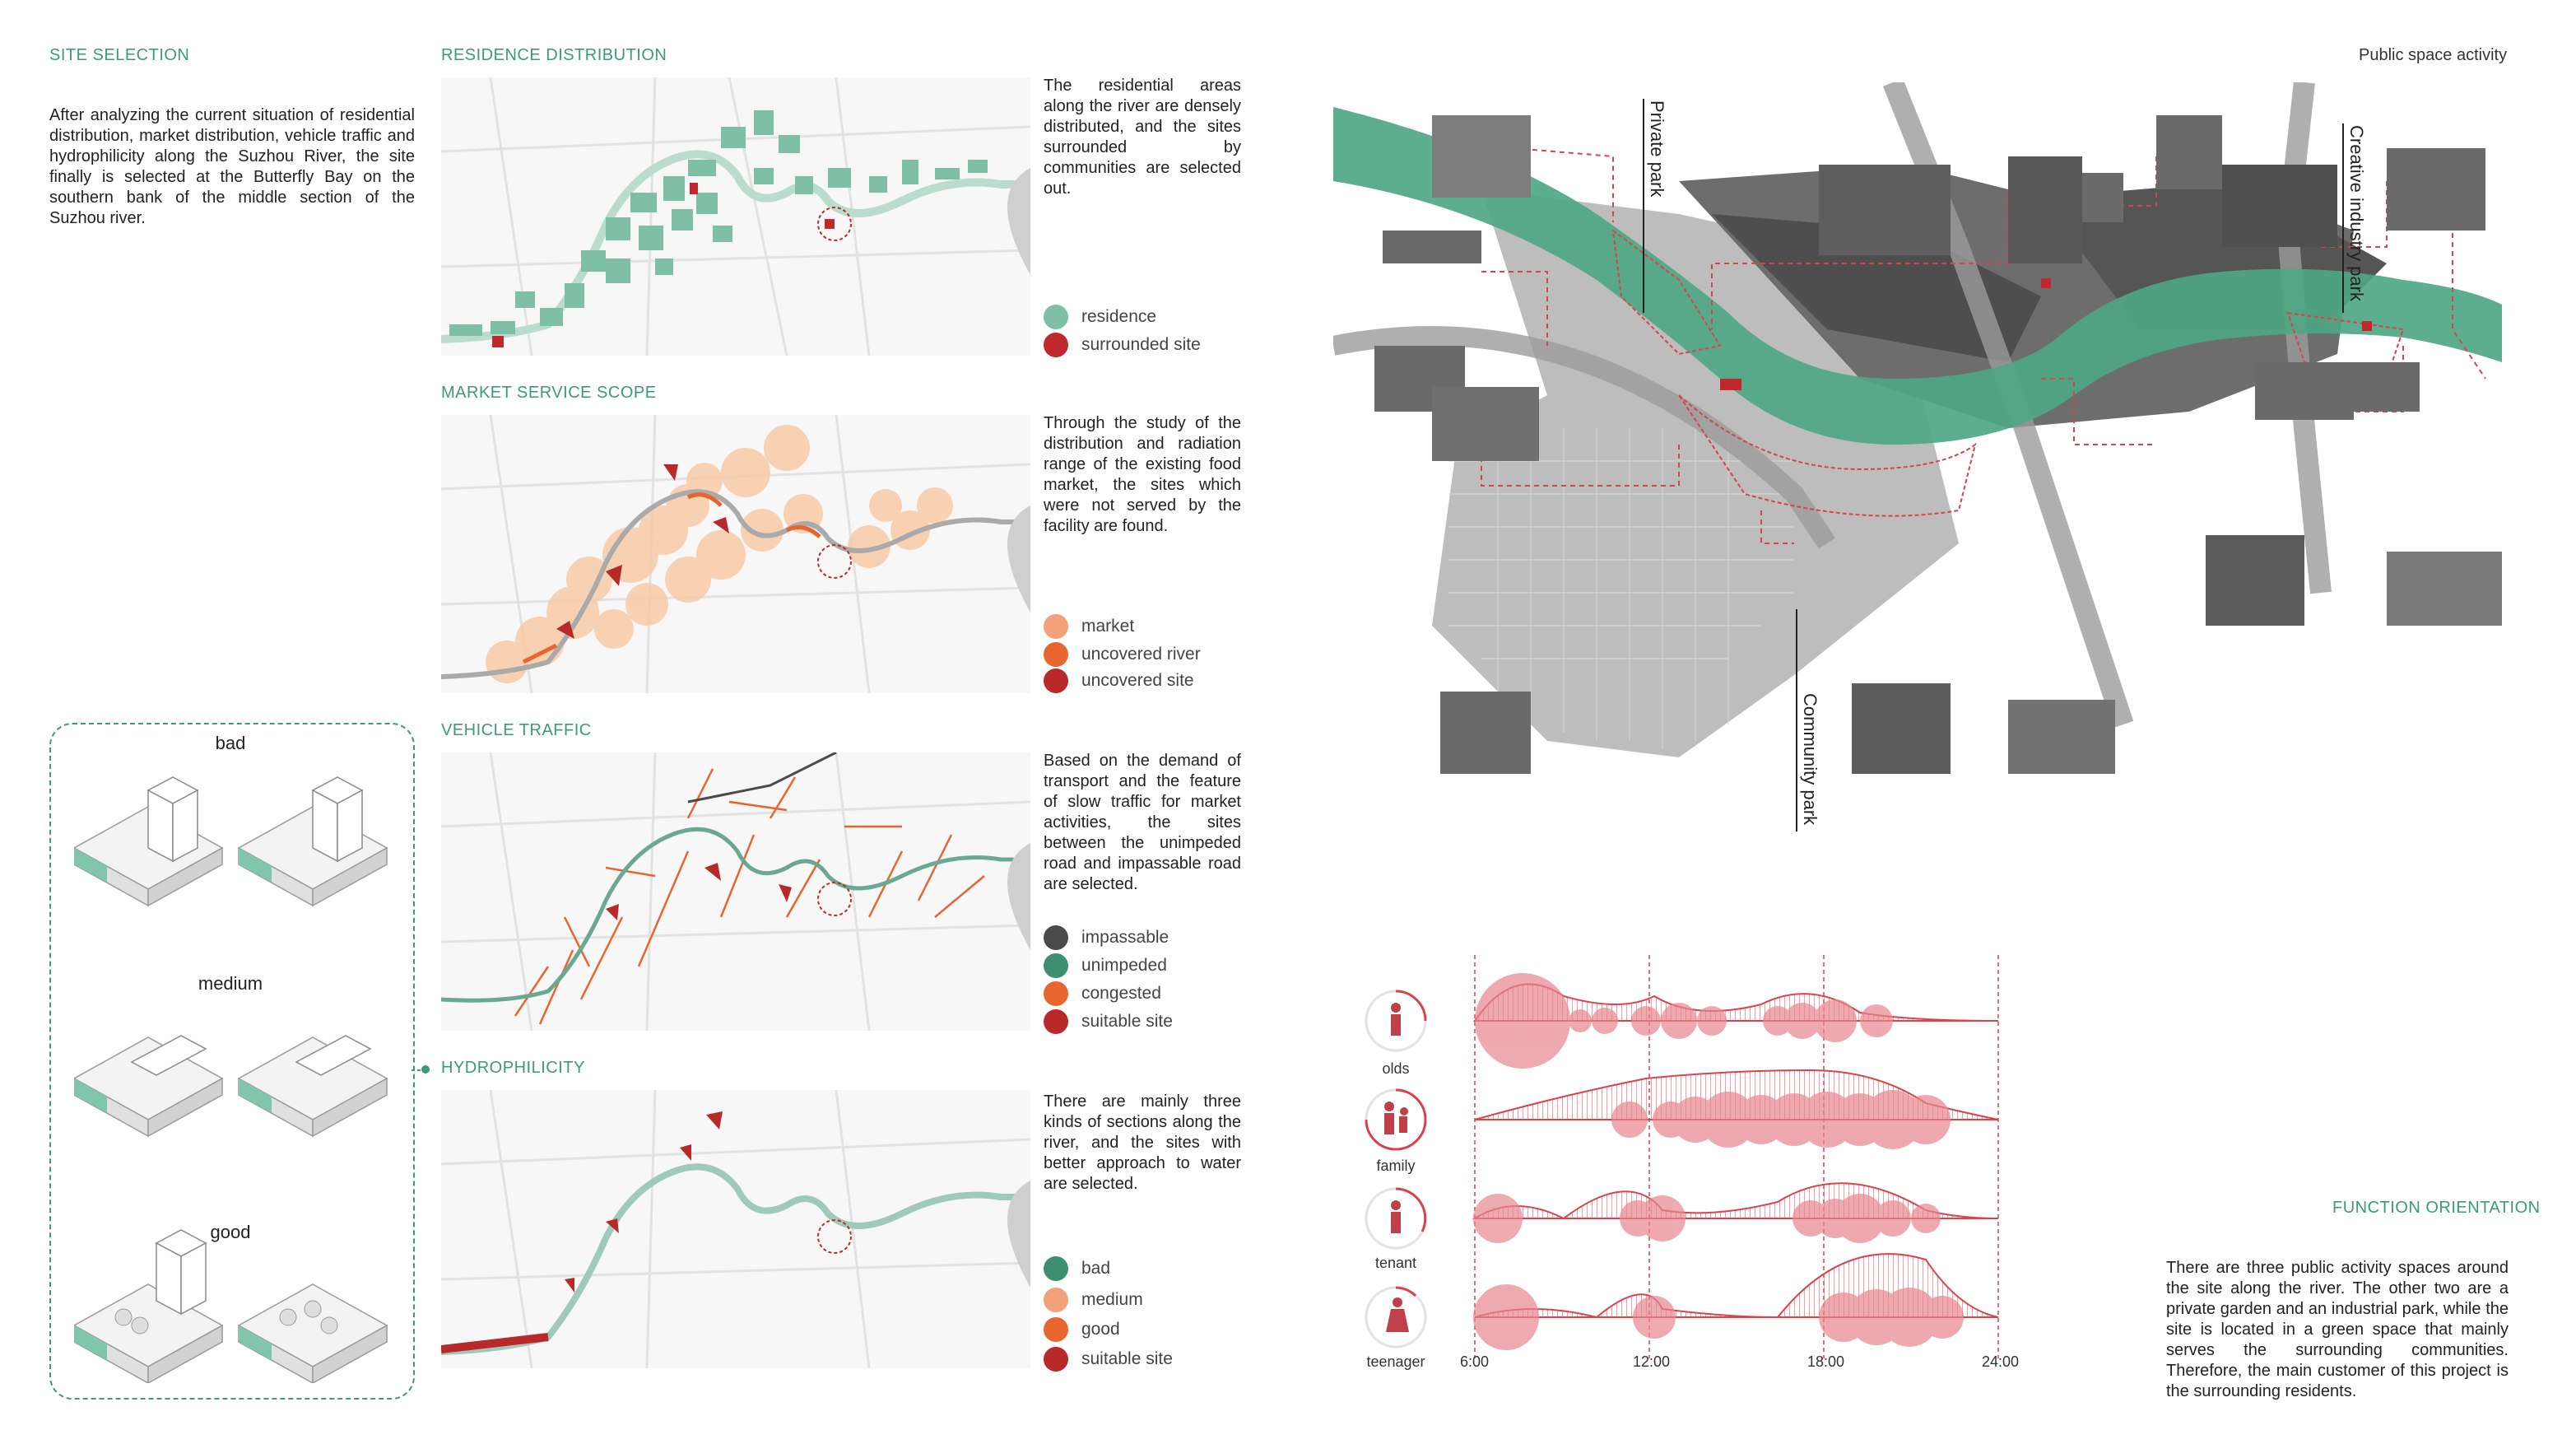 The height and width of the screenshot is (1444, 2576). What do you see at coordinates (2433, 55) in the screenshot?
I see `public-space-title: Public space activity` at bounding box center [2433, 55].